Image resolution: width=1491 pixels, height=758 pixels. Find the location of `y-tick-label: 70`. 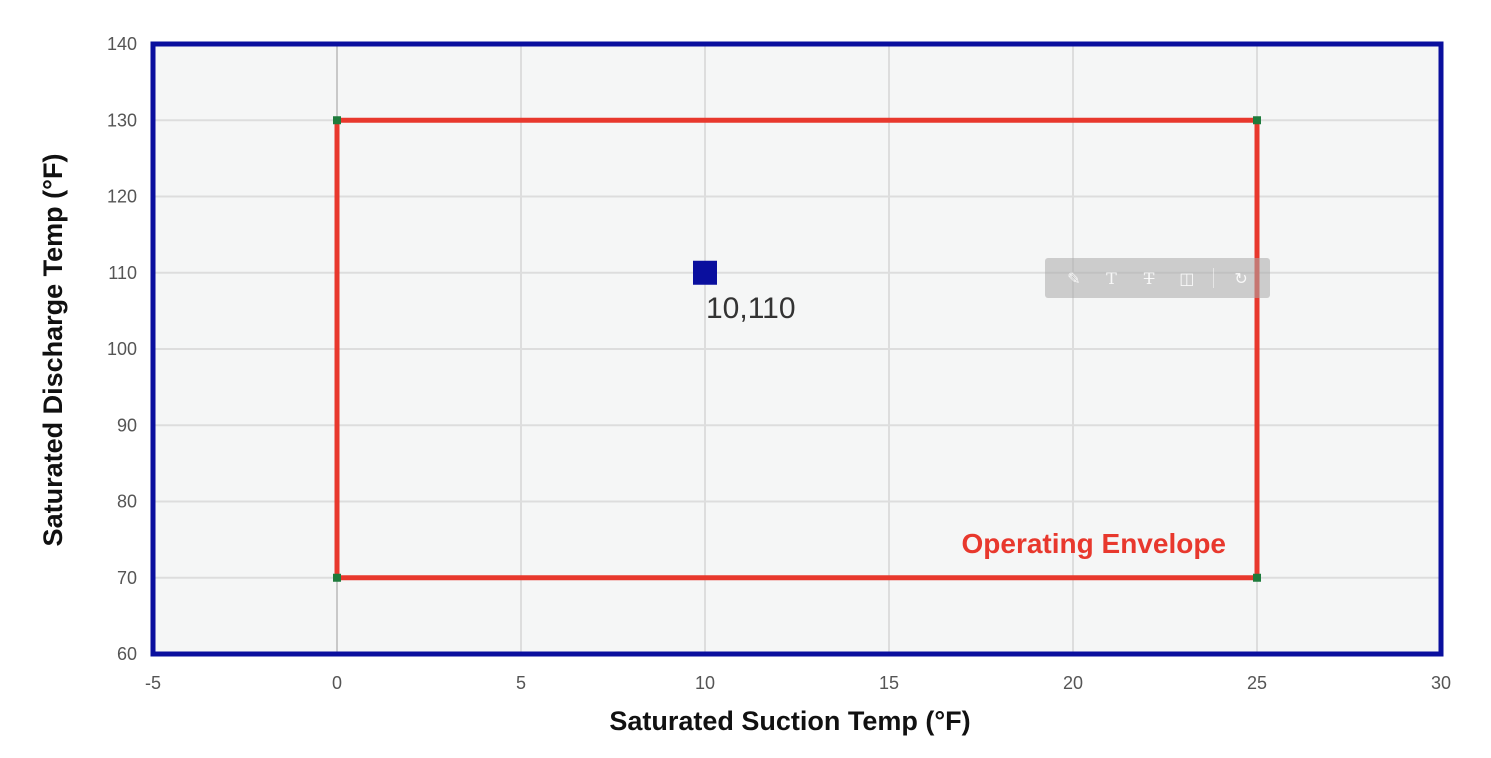

y-tick-label: 70 is located at coordinates (127, 578).